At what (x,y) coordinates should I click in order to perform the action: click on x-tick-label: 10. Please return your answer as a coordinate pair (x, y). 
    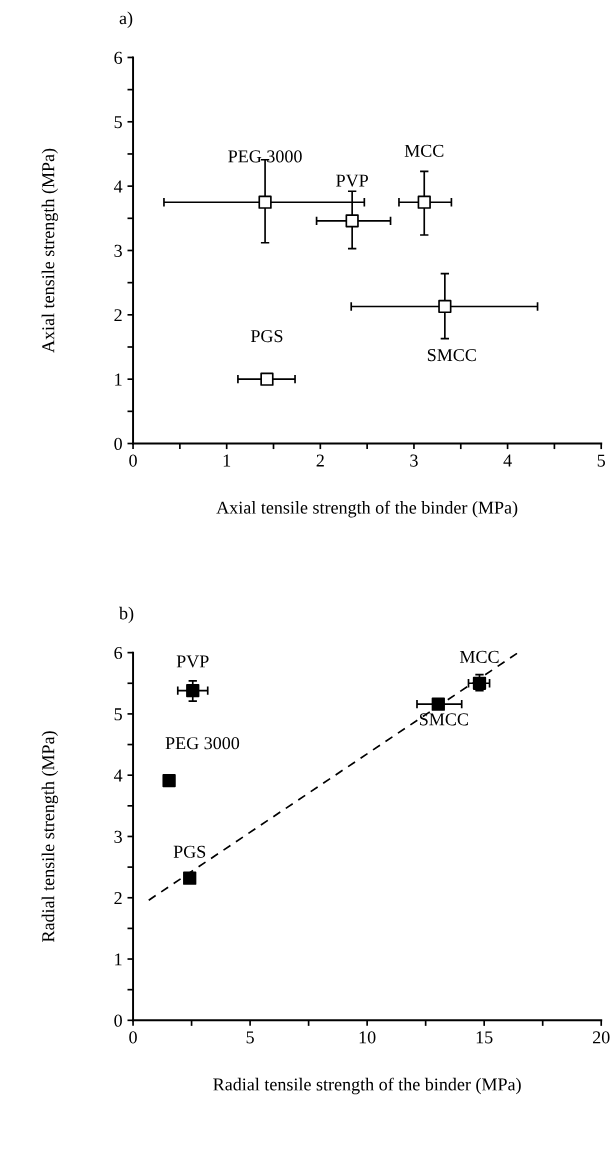
    Looking at the image, I should click on (367, 1037).